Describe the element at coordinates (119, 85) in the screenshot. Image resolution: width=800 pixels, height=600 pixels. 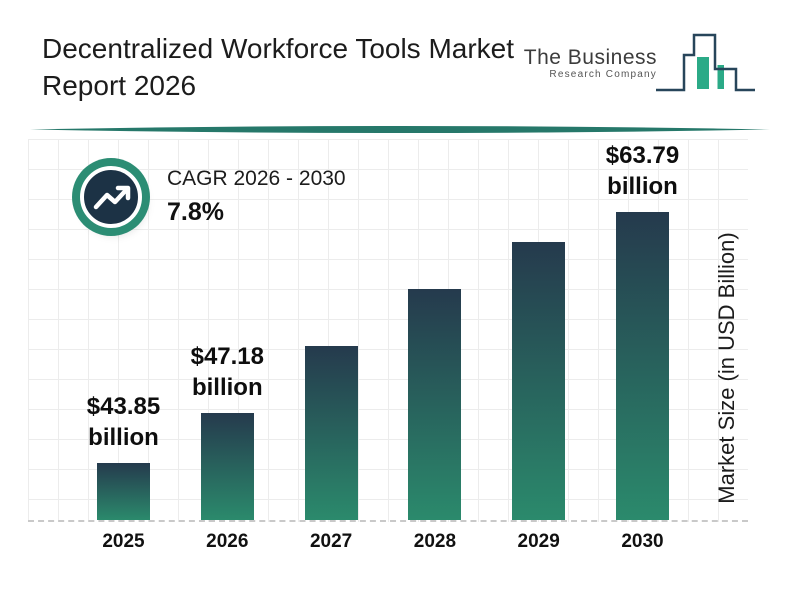
I see `page-title-line2: Report 2026` at that location.